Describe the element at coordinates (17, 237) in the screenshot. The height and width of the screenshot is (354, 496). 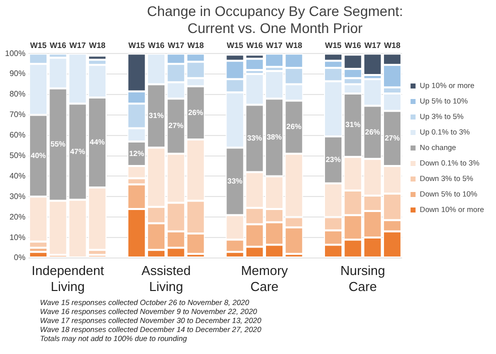
I see `y-tick-label: 10%` at that location.